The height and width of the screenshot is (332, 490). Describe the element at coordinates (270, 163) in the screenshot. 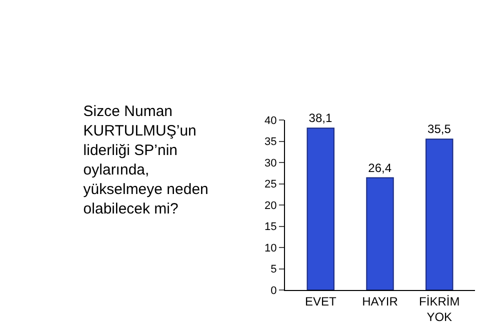

I see `y-tick-label: 30` at that location.